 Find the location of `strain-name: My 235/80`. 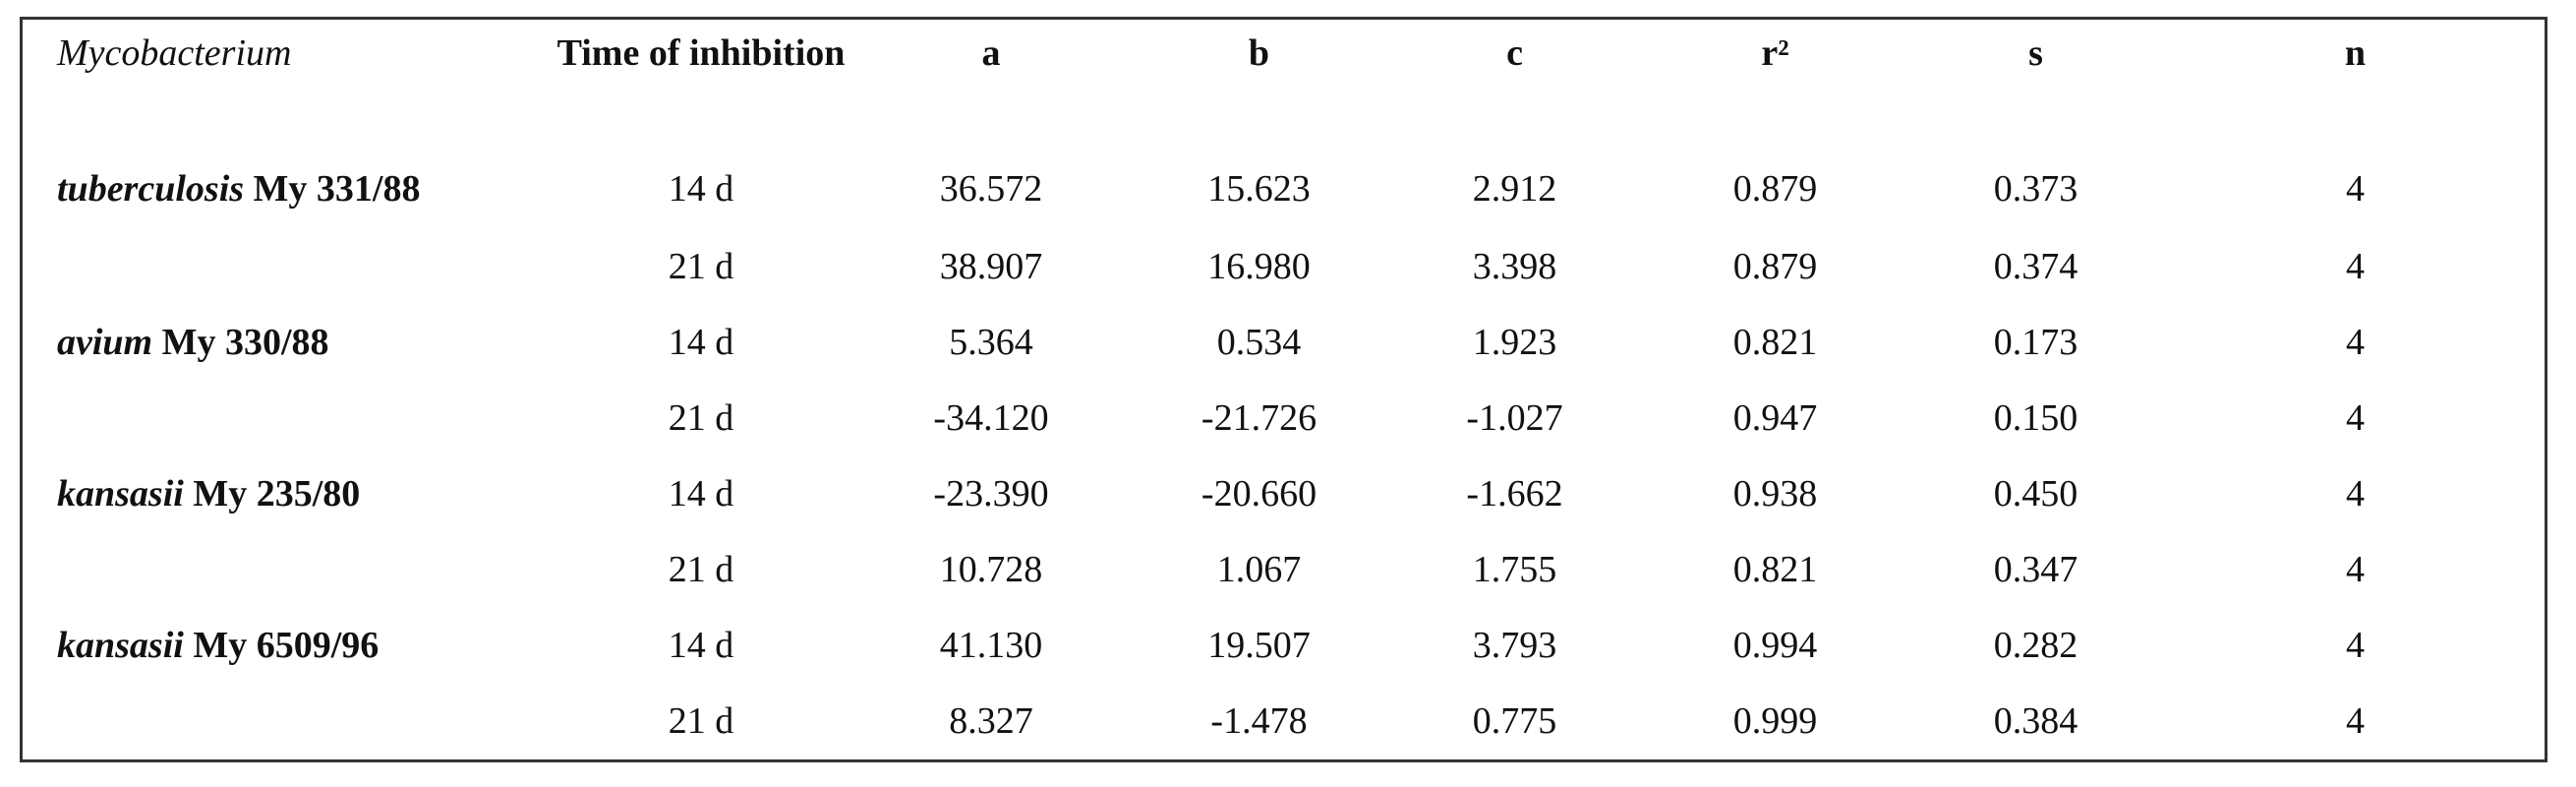

strain-name: My 235/80 is located at coordinates (277, 494).